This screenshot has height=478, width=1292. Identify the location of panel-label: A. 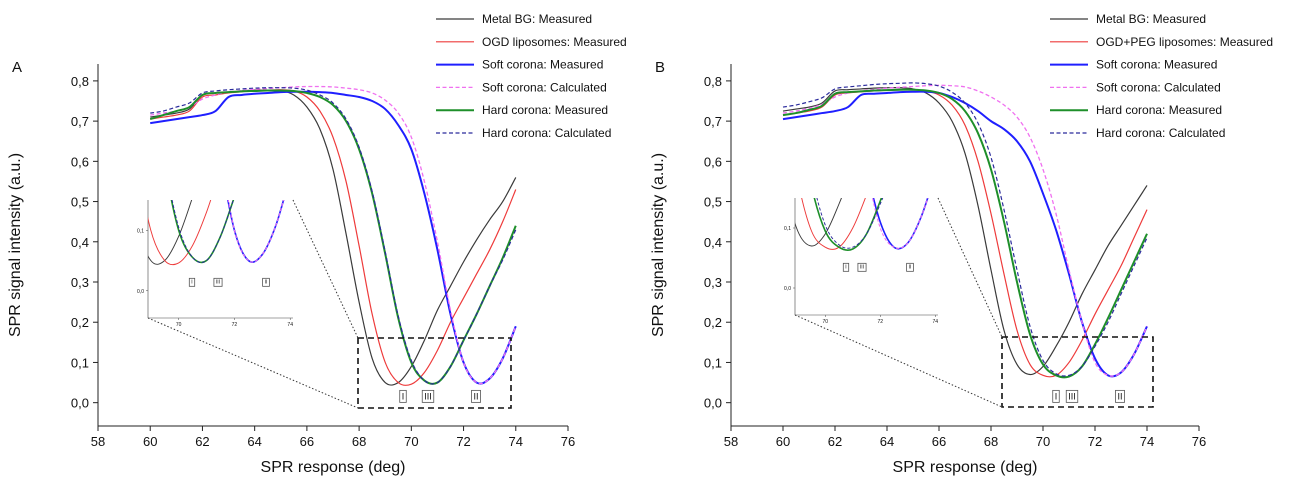
(17, 67).